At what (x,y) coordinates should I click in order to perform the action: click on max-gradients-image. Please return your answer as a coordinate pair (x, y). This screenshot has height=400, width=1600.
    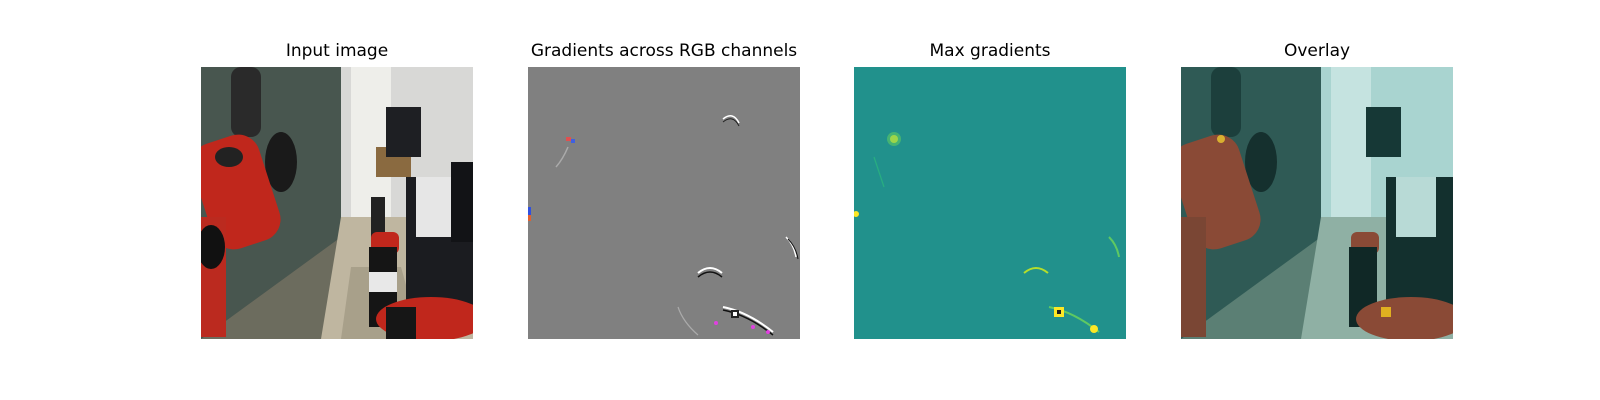
    Looking at the image, I should click on (990, 203).